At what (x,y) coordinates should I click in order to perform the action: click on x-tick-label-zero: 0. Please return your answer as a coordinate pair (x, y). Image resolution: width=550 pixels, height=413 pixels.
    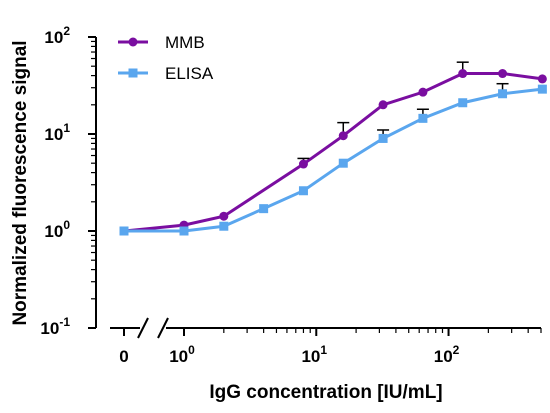
    Looking at the image, I should click on (123, 356).